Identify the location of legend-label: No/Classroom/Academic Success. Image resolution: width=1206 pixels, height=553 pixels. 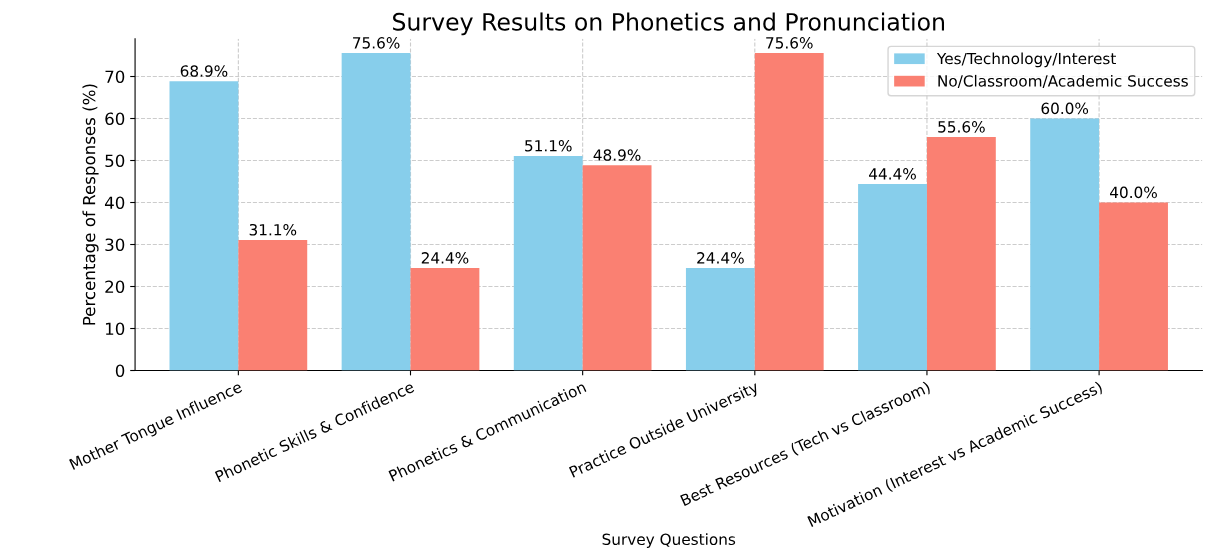
(1063, 81).